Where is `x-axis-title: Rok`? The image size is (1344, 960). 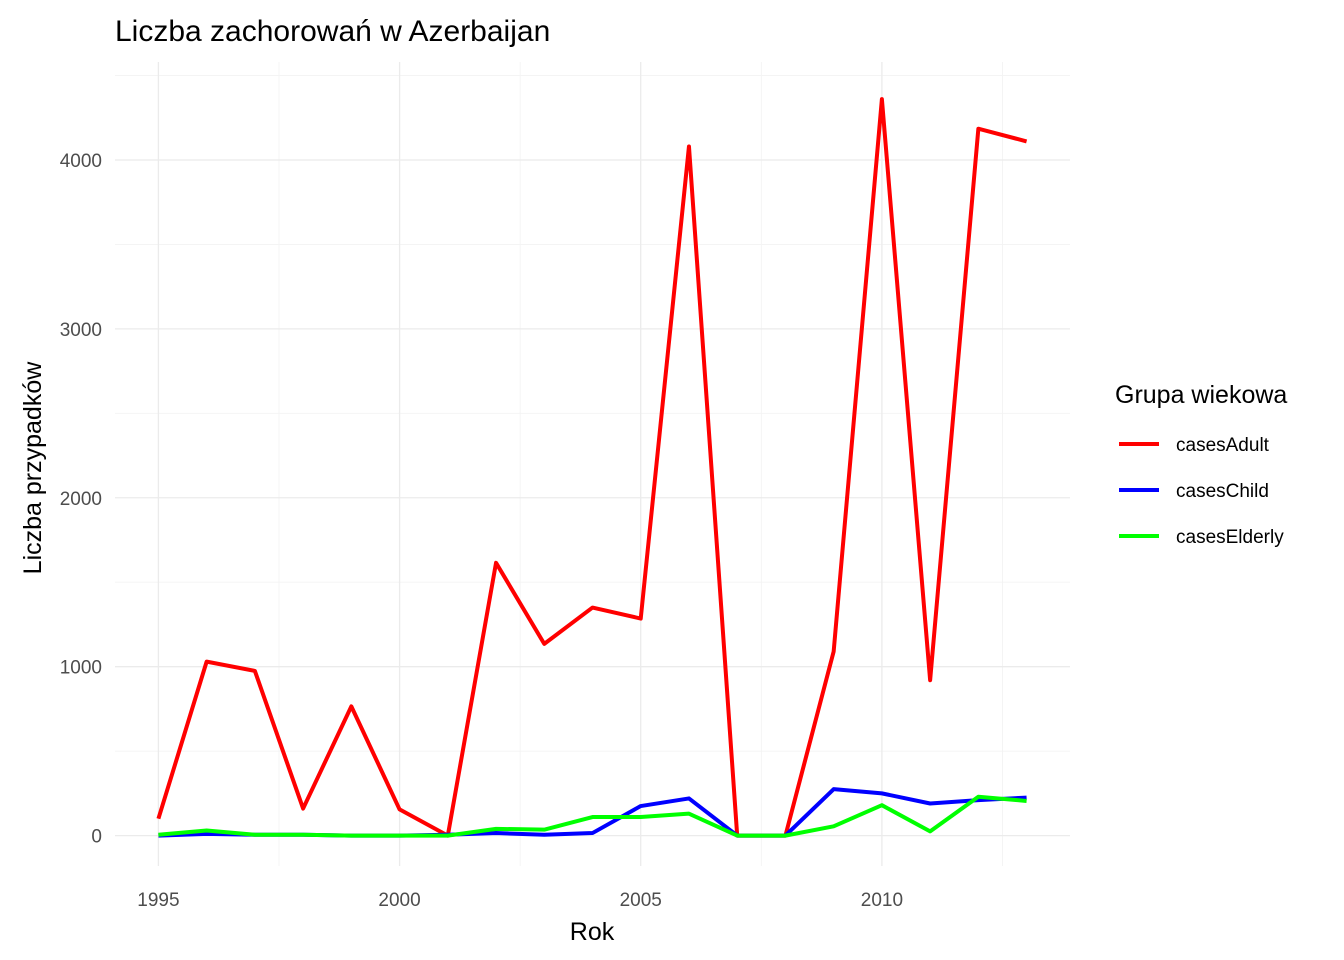 x-axis-title: Rok is located at coordinates (592, 932).